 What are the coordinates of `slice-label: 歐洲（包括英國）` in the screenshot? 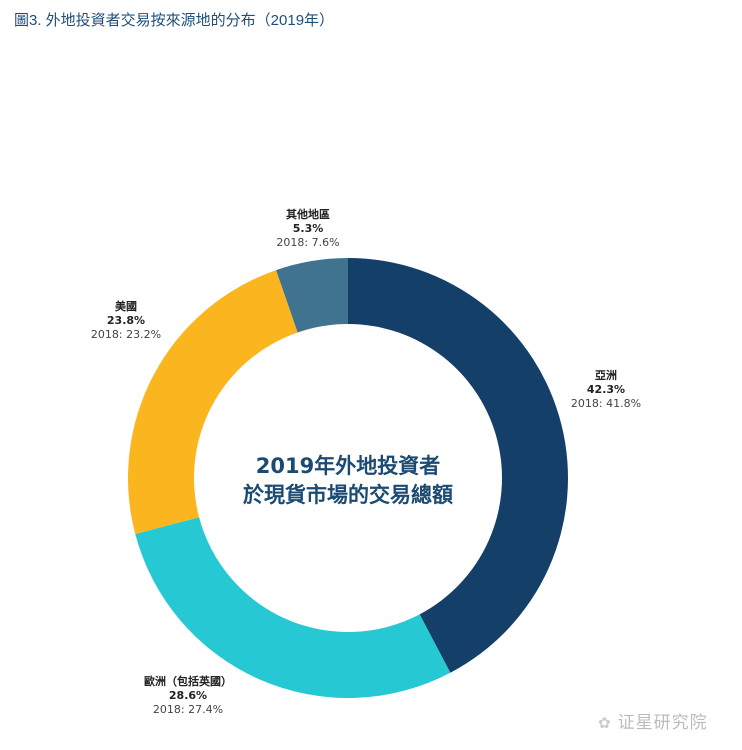 It's located at (188, 681).